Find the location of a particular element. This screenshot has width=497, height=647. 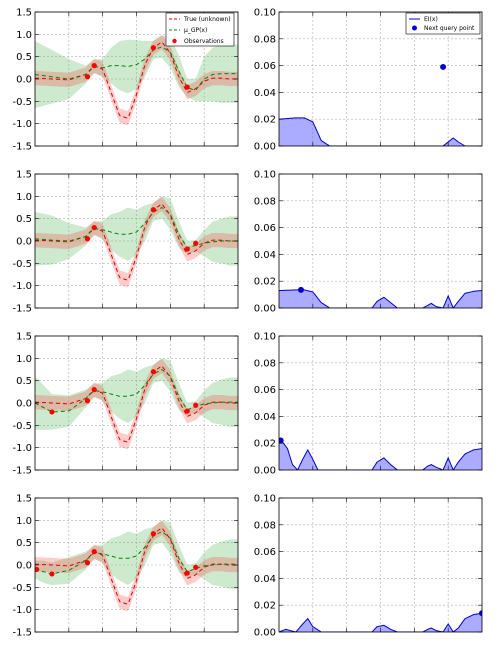

legend-acquisition: EI(x) Next query point is located at coordinates (443, 23).